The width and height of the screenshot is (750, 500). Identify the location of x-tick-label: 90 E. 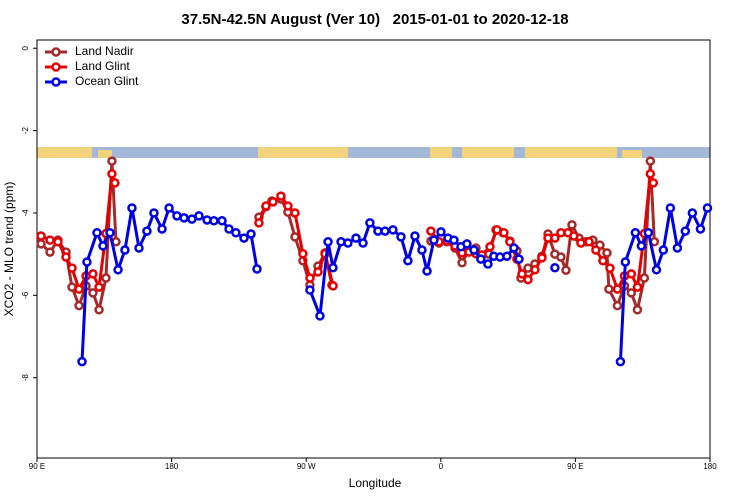
(575, 466).